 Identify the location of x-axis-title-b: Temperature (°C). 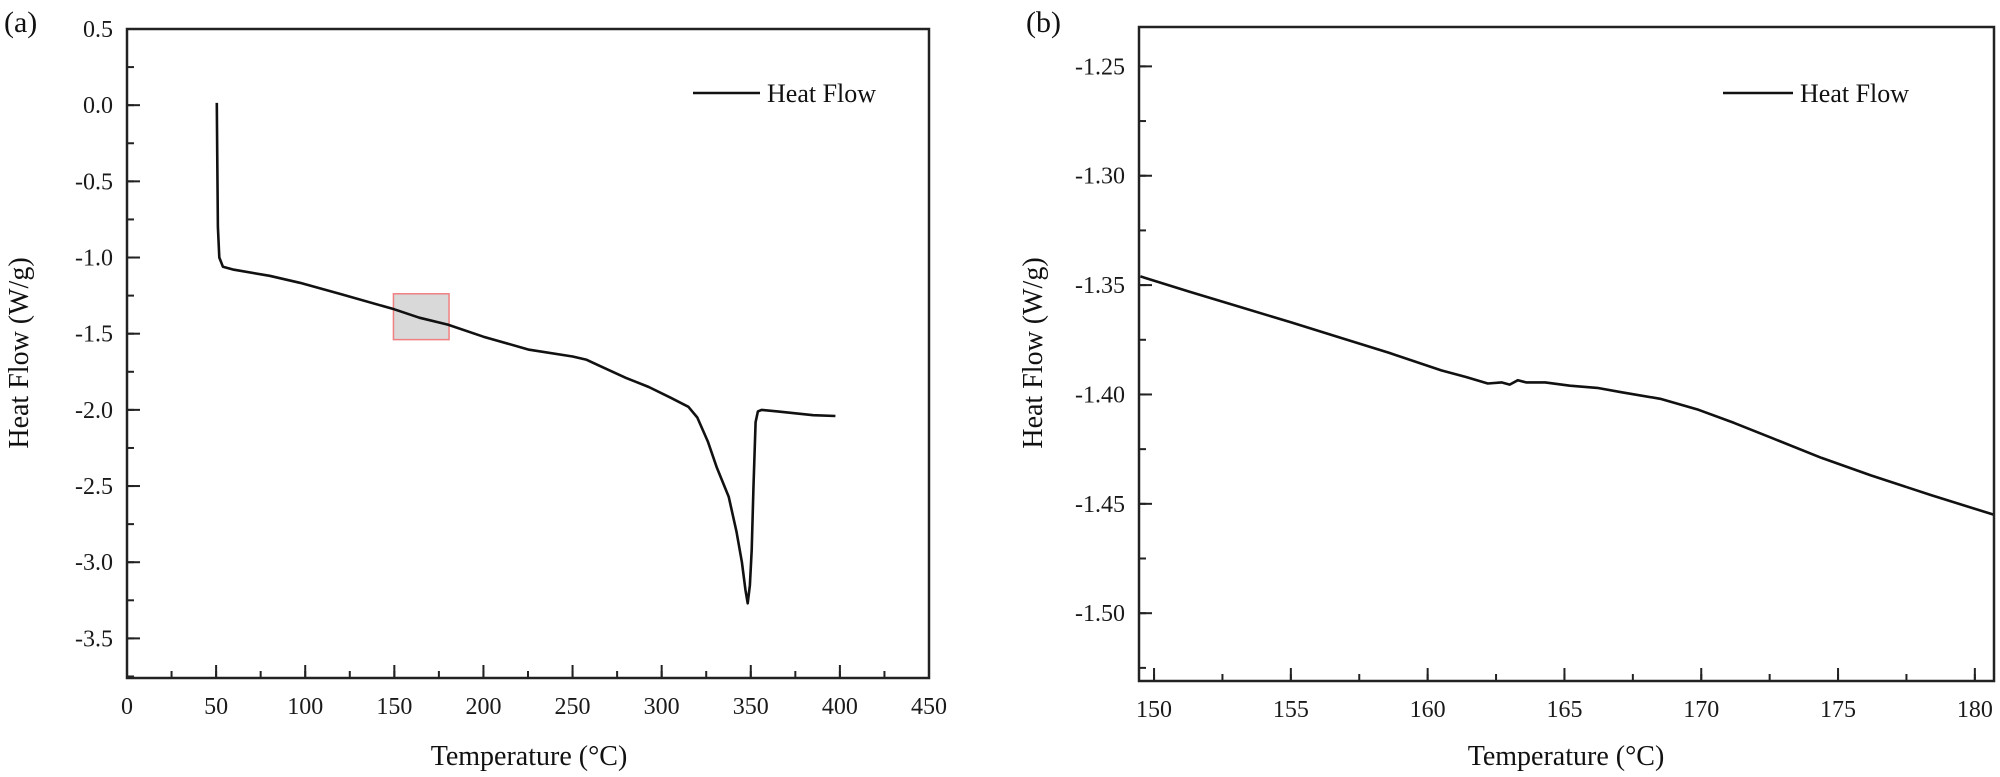
(1566, 756).